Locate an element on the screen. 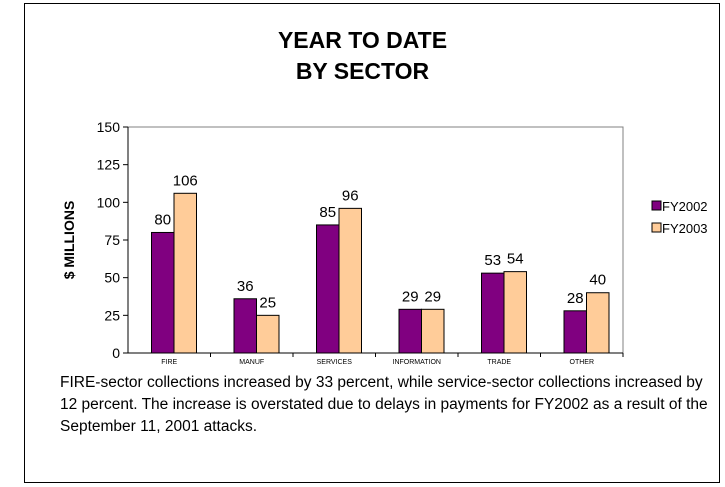 Image resolution: width=725 pixels, height=487 pixels. y-axis-title: $ MILLIONS is located at coordinates (69, 240).